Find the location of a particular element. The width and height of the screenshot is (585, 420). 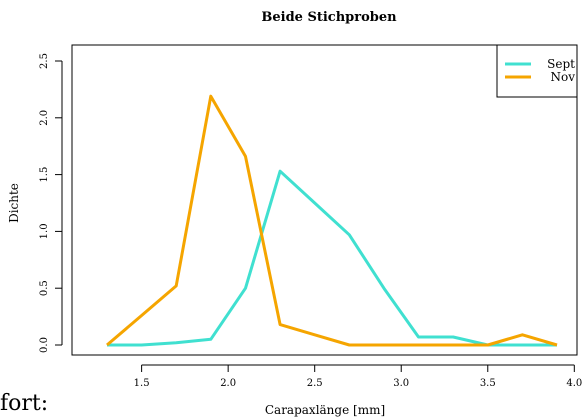

x-tick-label: 3.0 is located at coordinates (401, 383).